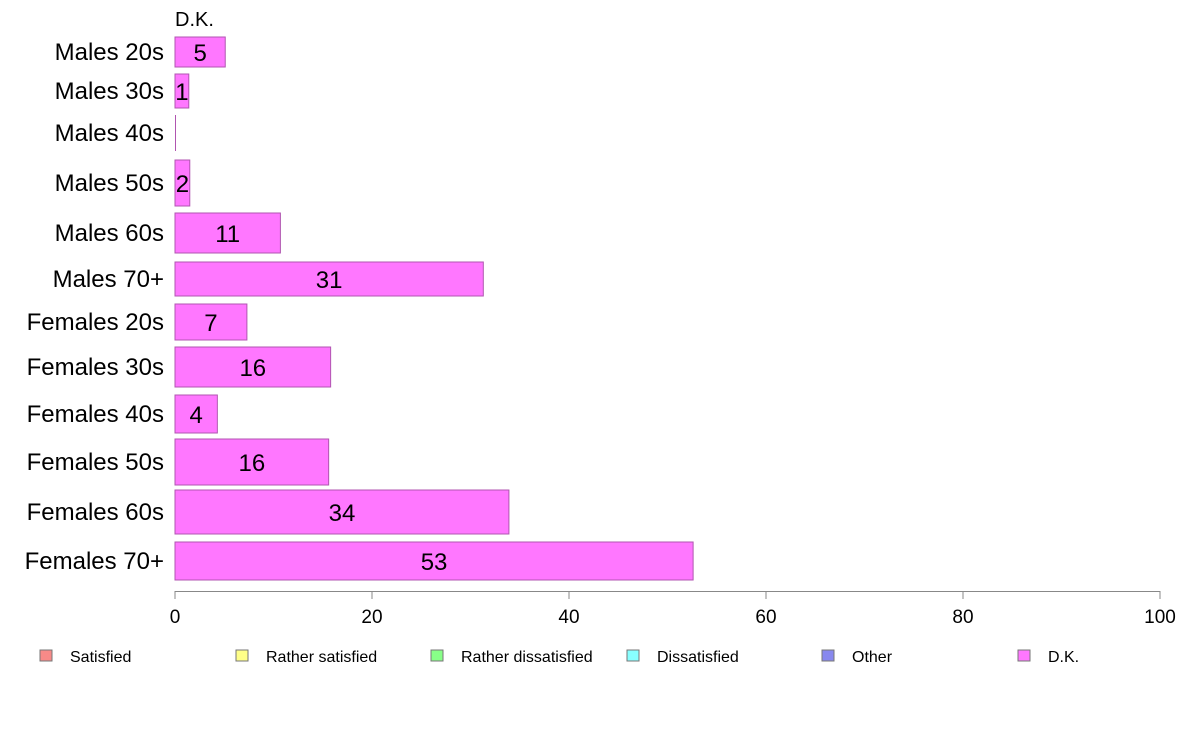 The height and width of the screenshot is (741, 1188). Describe the element at coordinates (194, 20) in the screenshot. I see `chart-title: D.K.` at that location.